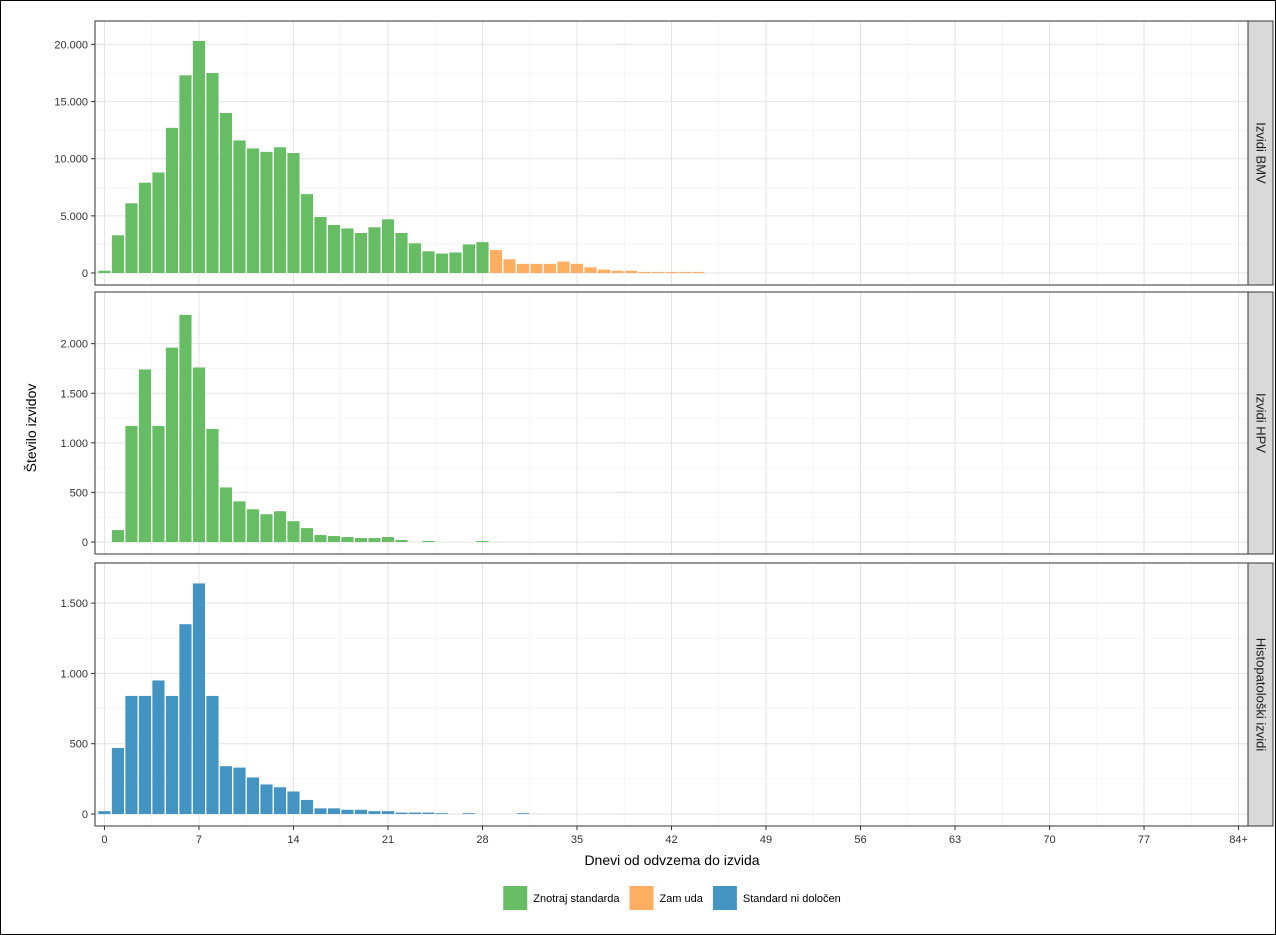 The width and height of the screenshot is (1276, 935). I want to click on legend-label-nedoloceno: Standard ni določen, so click(792, 899).